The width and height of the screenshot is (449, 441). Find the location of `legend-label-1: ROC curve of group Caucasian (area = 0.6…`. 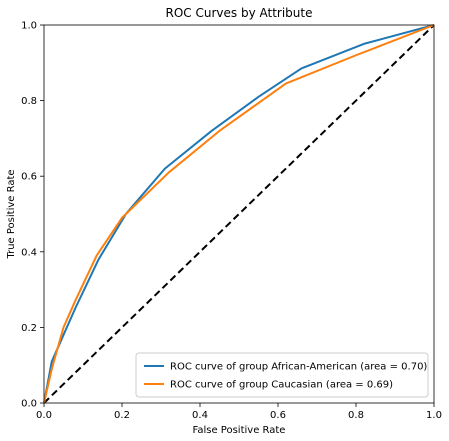

legend-label-1: ROC curve of group Caucasian (area = 0.6… is located at coordinates (281, 385).